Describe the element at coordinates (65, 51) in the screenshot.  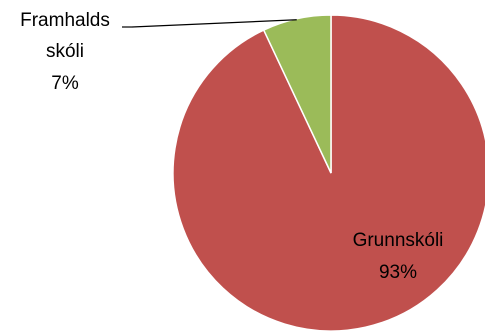
I see `slice-label-framhalds-name-line2: skóli` at that location.